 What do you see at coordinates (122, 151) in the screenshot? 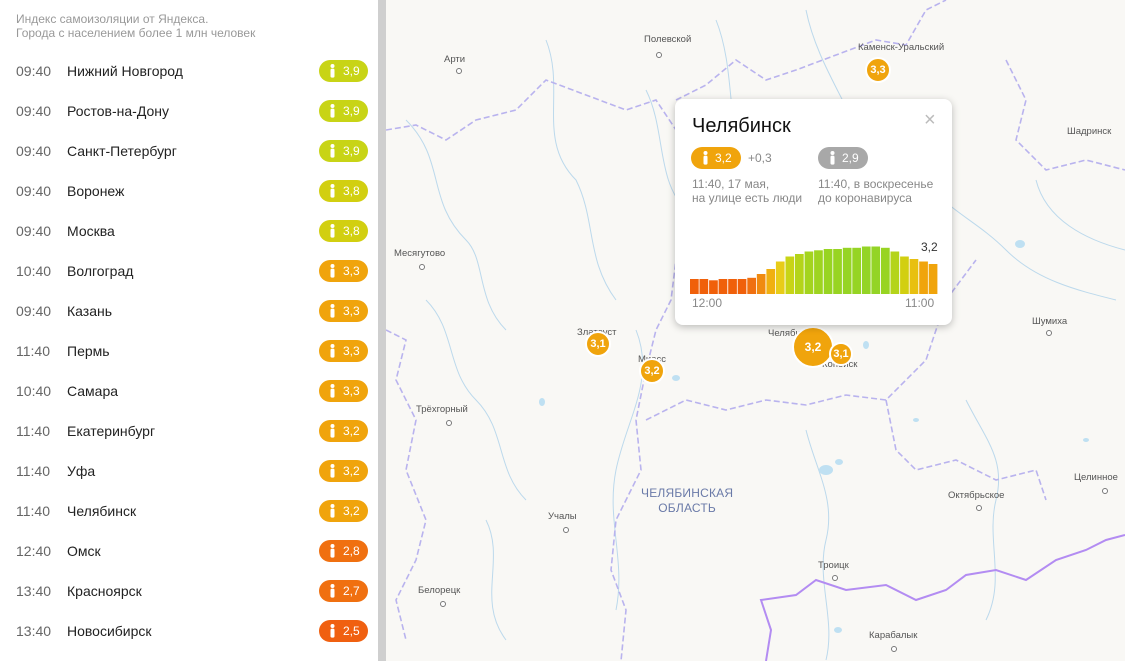
I see `city-name: Санкт-Петербург` at bounding box center [122, 151].